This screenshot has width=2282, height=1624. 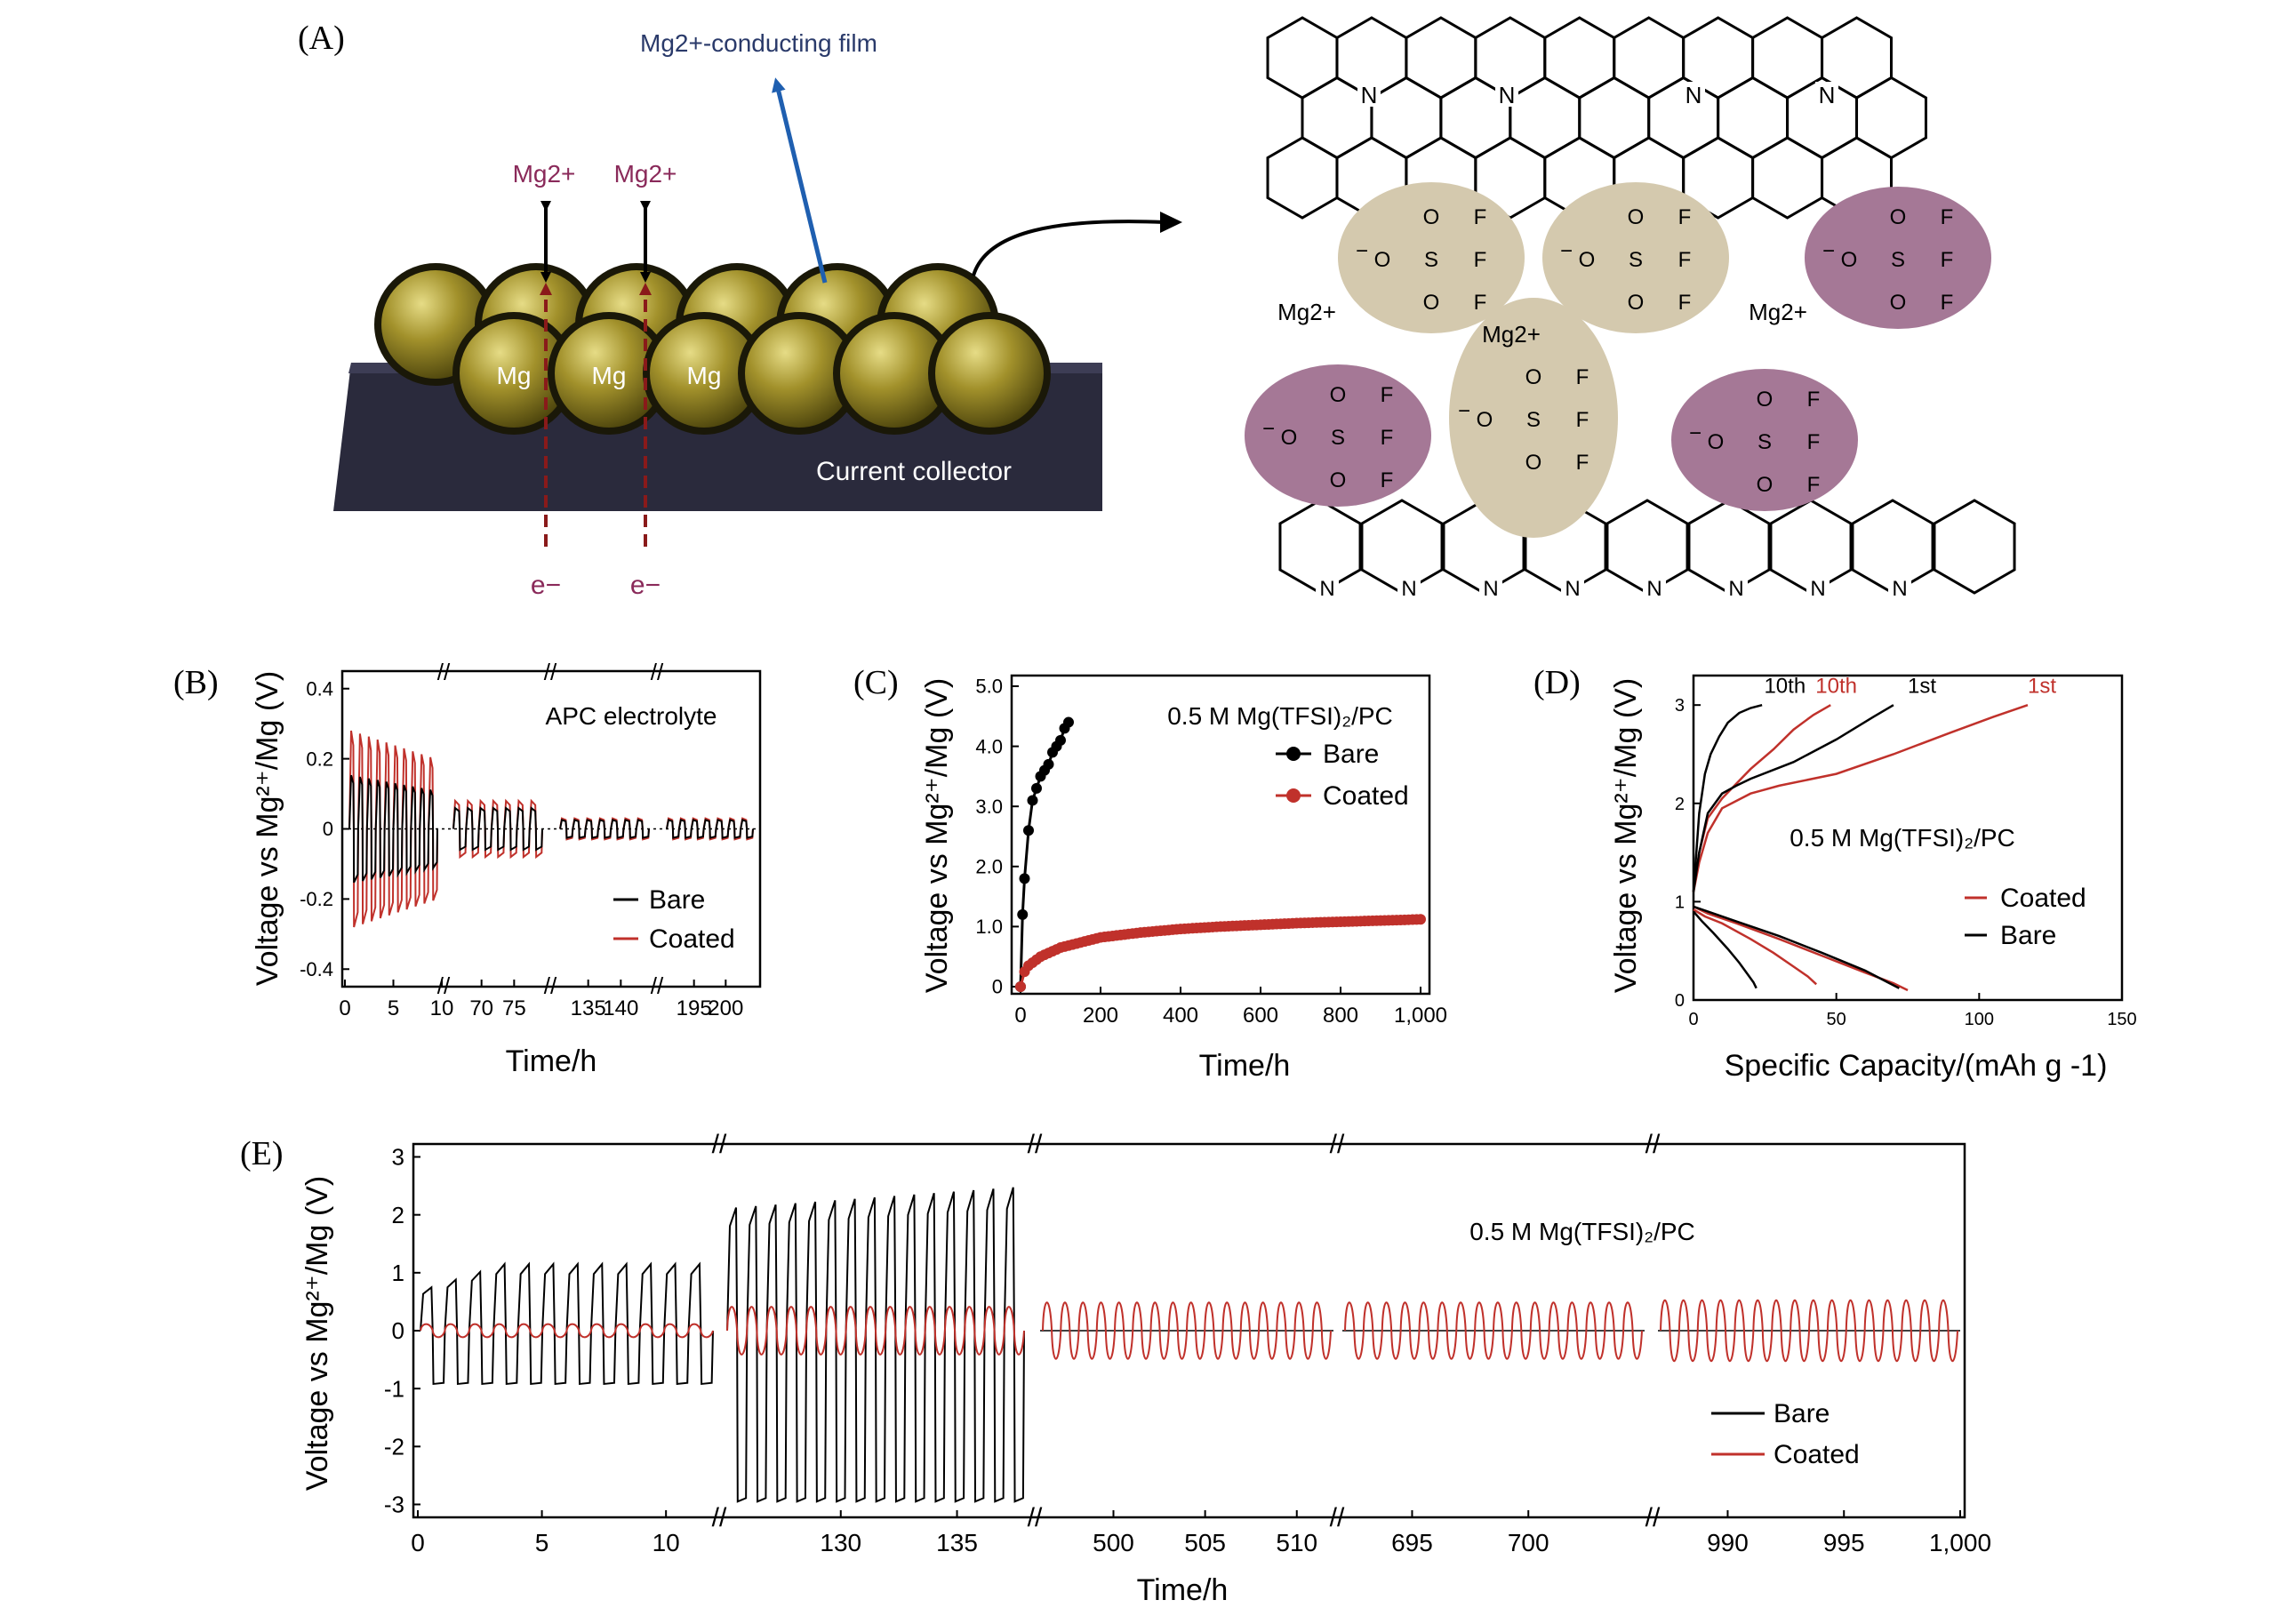 What do you see at coordinates (1113, 1542) in the screenshot?
I see `x-tick-label: 500` at bounding box center [1113, 1542].